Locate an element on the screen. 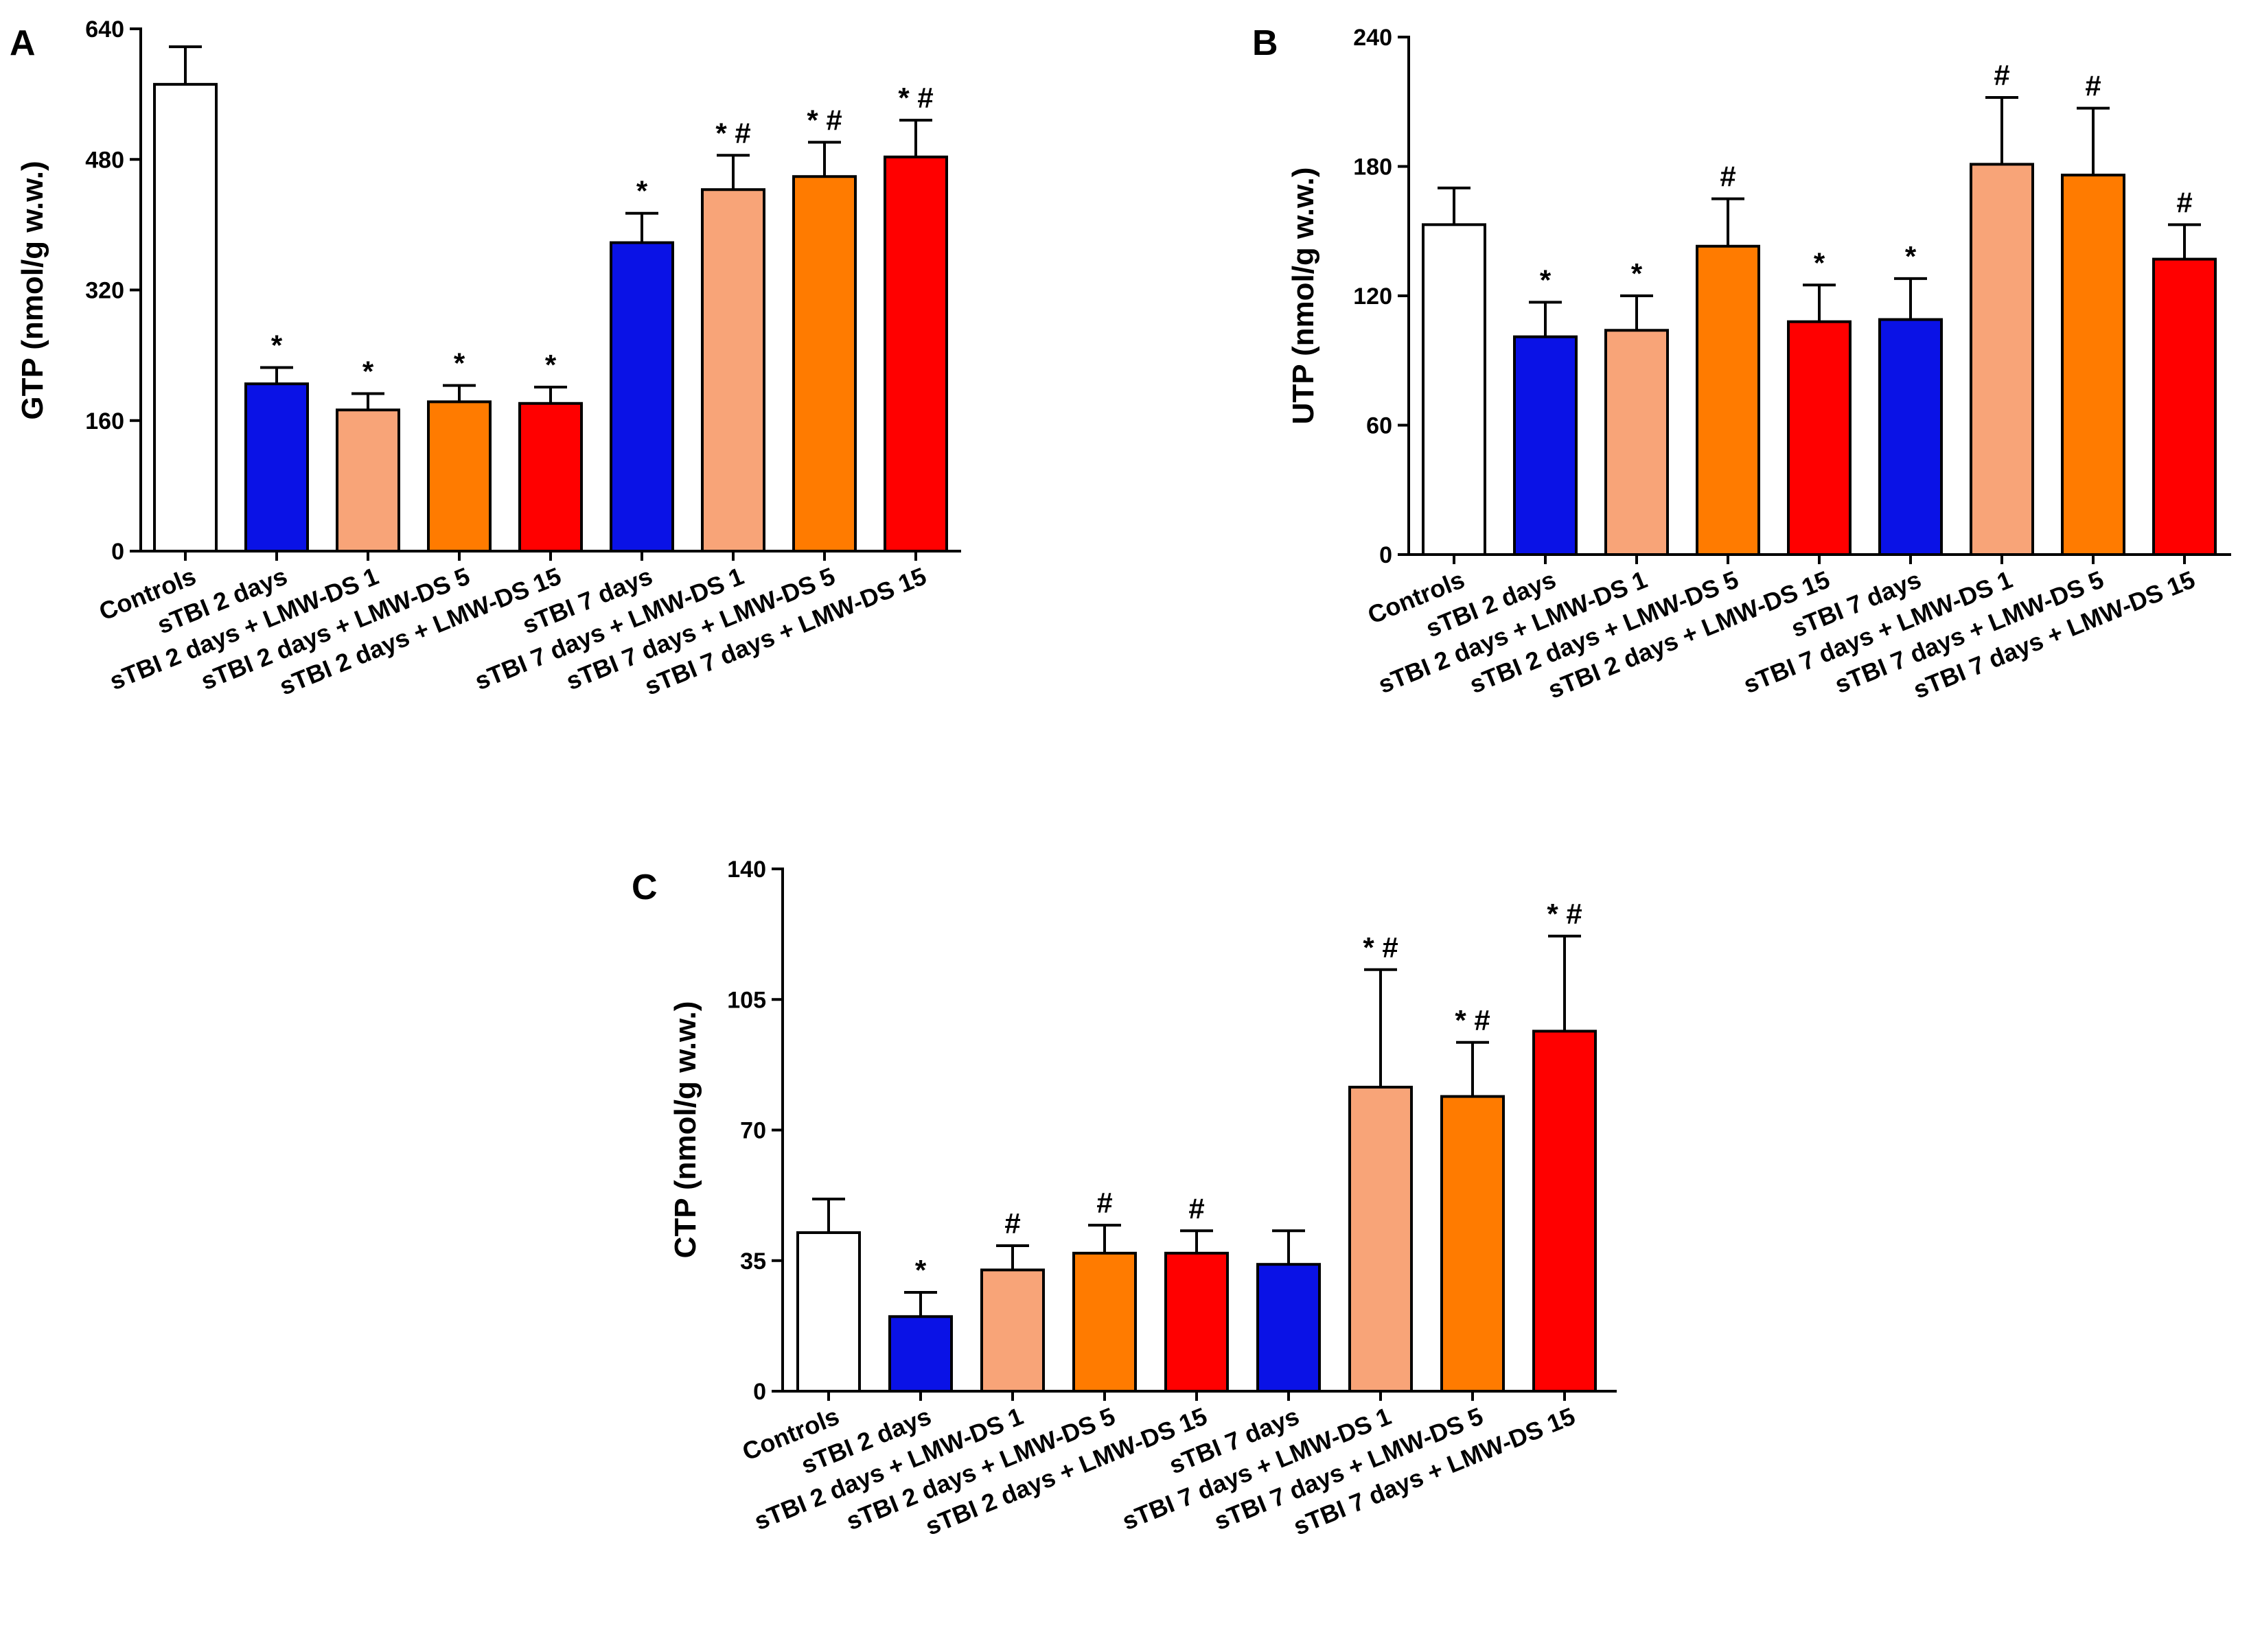 This screenshot has width=2249, height=1652. y-tick-label: 240 is located at coordinates (1372, 38).